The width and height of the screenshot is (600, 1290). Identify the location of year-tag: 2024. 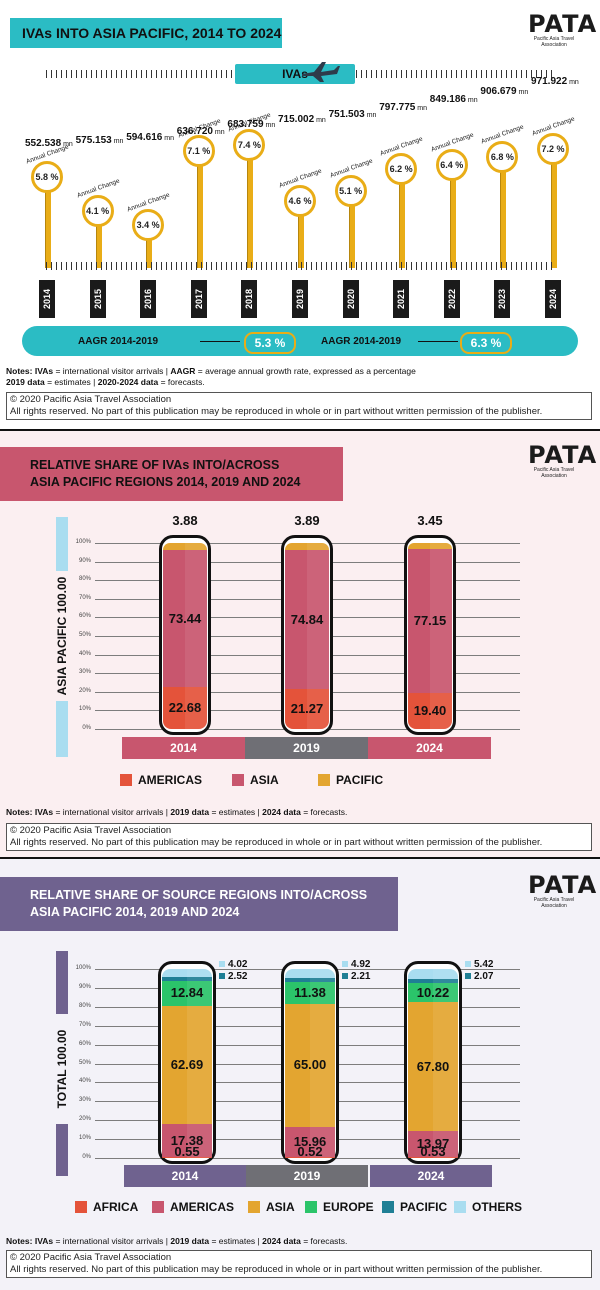
(553, 299).